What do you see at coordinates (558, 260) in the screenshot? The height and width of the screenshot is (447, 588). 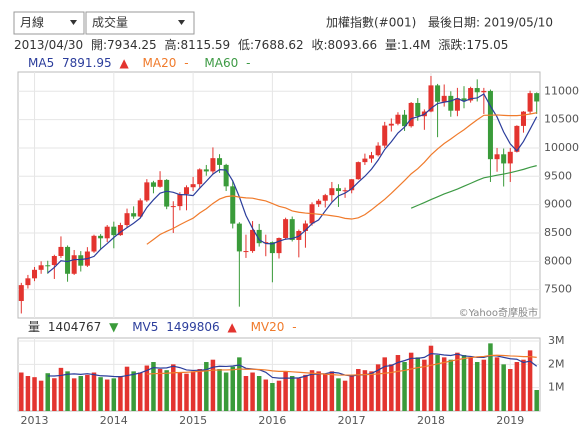 I see `y-tick-label: 8000` at bounding box center [558, 260].